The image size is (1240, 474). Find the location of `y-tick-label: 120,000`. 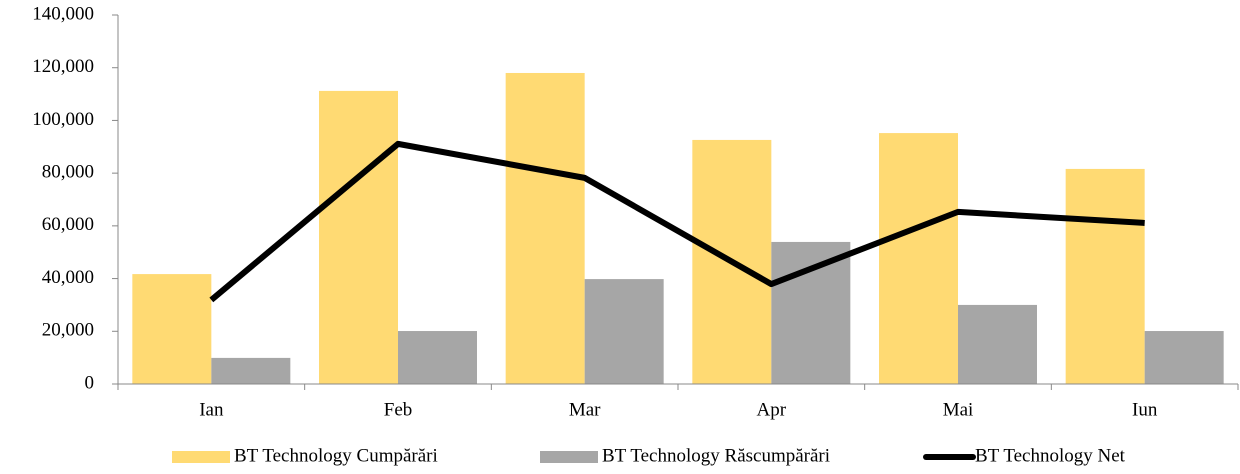

y-tick-label: 120,000 is located at coordinates (63, 66).